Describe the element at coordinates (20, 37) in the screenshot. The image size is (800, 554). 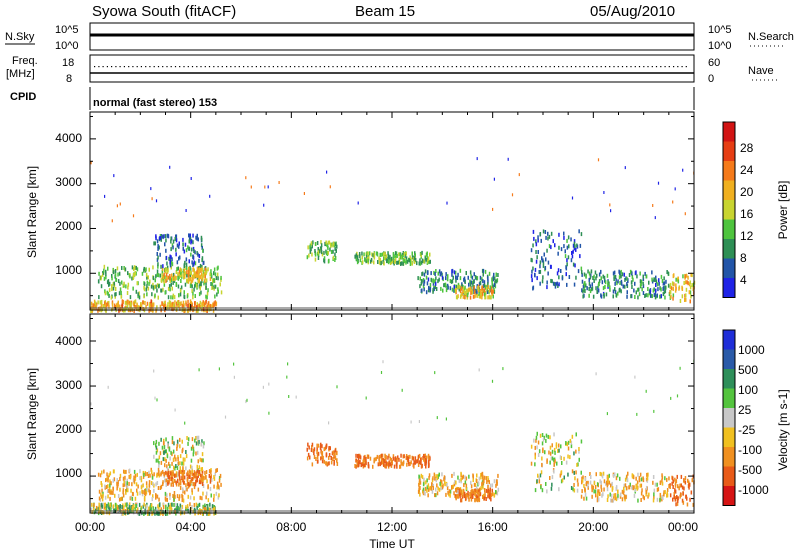
I see `nsky-label: N.Sky` at that location.